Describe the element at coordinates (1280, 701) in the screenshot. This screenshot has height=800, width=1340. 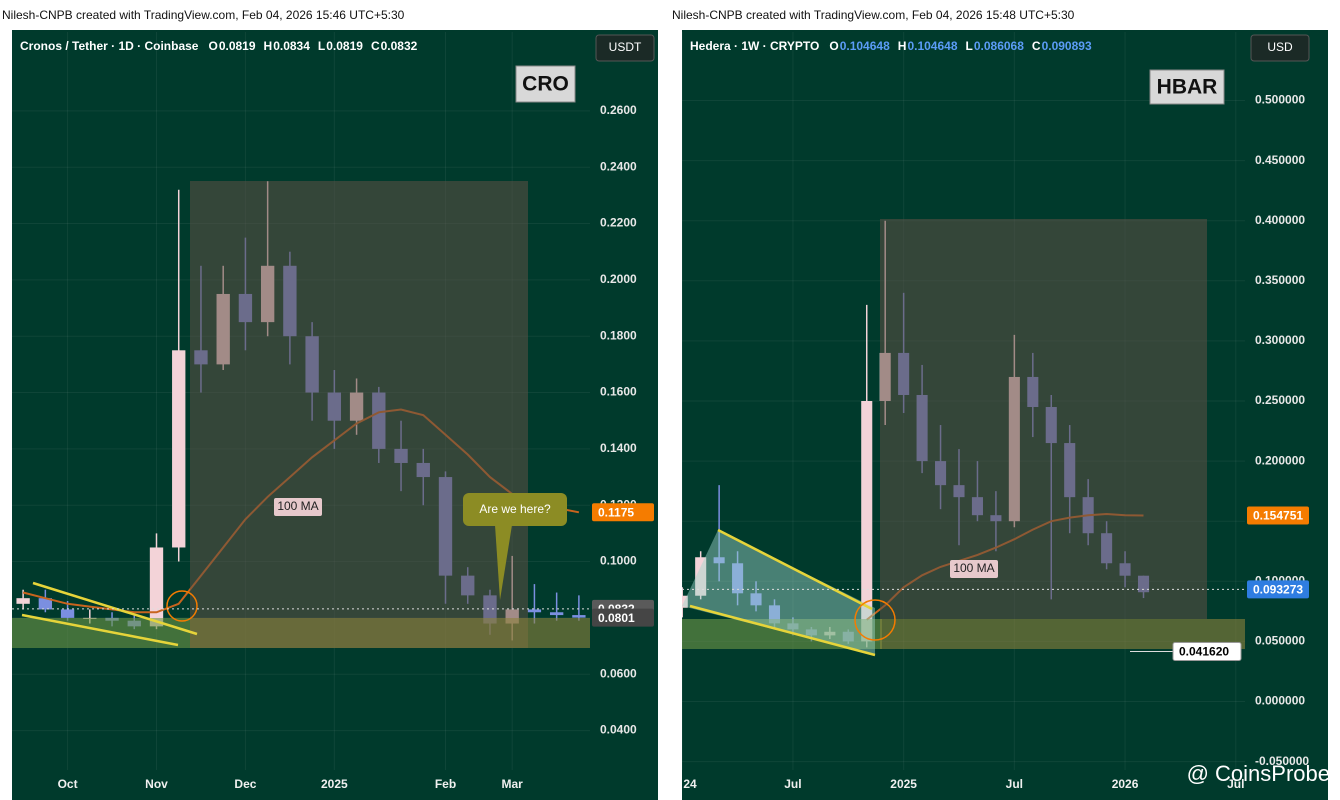
I see `y-tick-label: 0.000000` at that location.